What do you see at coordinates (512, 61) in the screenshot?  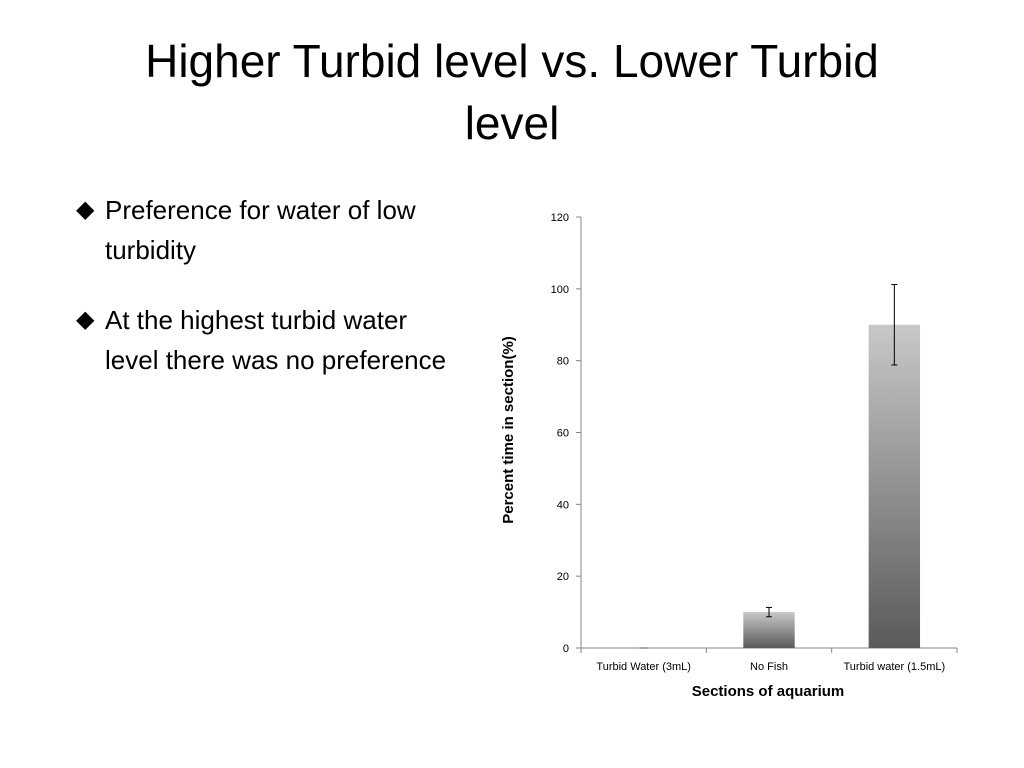 I see `slide-title-line-1: Higher Turbid level vs. Lower Turbid` at bounding box center [512, 61].